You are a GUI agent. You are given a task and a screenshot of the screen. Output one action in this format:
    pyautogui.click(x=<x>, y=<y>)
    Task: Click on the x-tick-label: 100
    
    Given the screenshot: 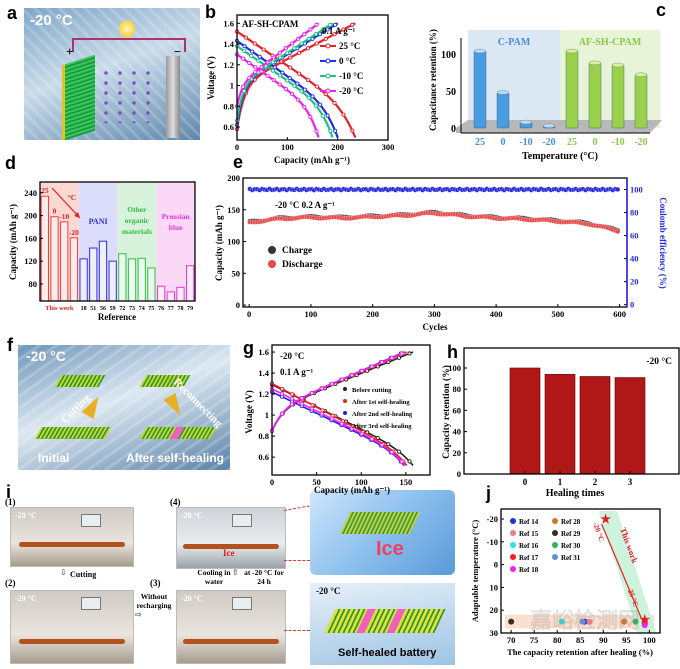 What is the action you would take?
    pyautogui.click(x=311, y=314)
    